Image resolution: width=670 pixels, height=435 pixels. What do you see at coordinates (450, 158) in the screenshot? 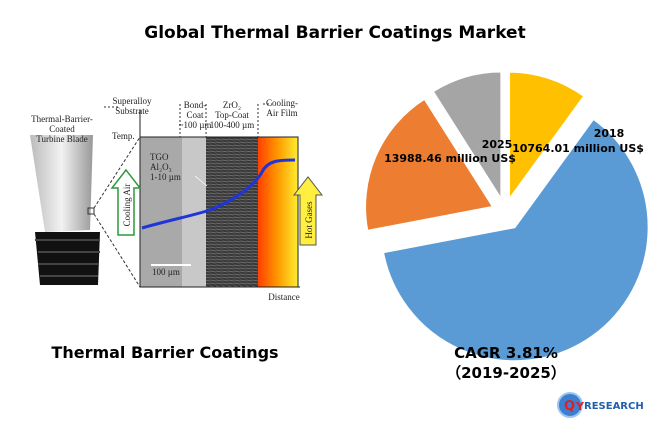
I see `label-value: 13988.46 million US$` at bounding box center [450, 158].